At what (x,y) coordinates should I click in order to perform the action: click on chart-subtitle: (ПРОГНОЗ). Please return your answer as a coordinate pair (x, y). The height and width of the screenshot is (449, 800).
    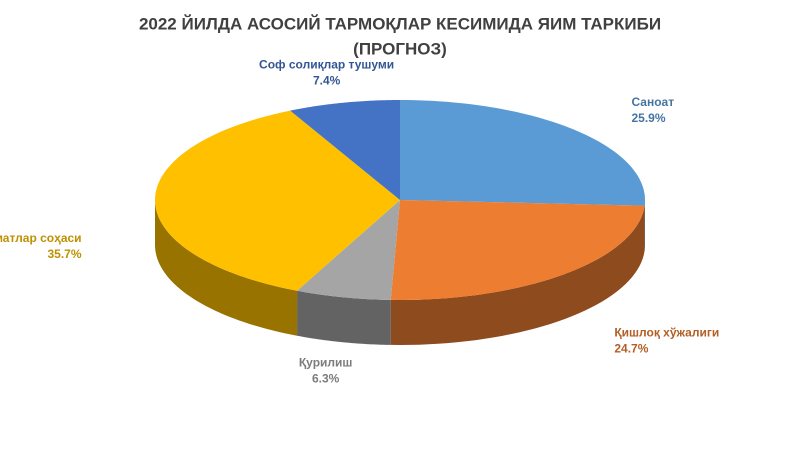
    Looking at the image, I should click on (400, 48).